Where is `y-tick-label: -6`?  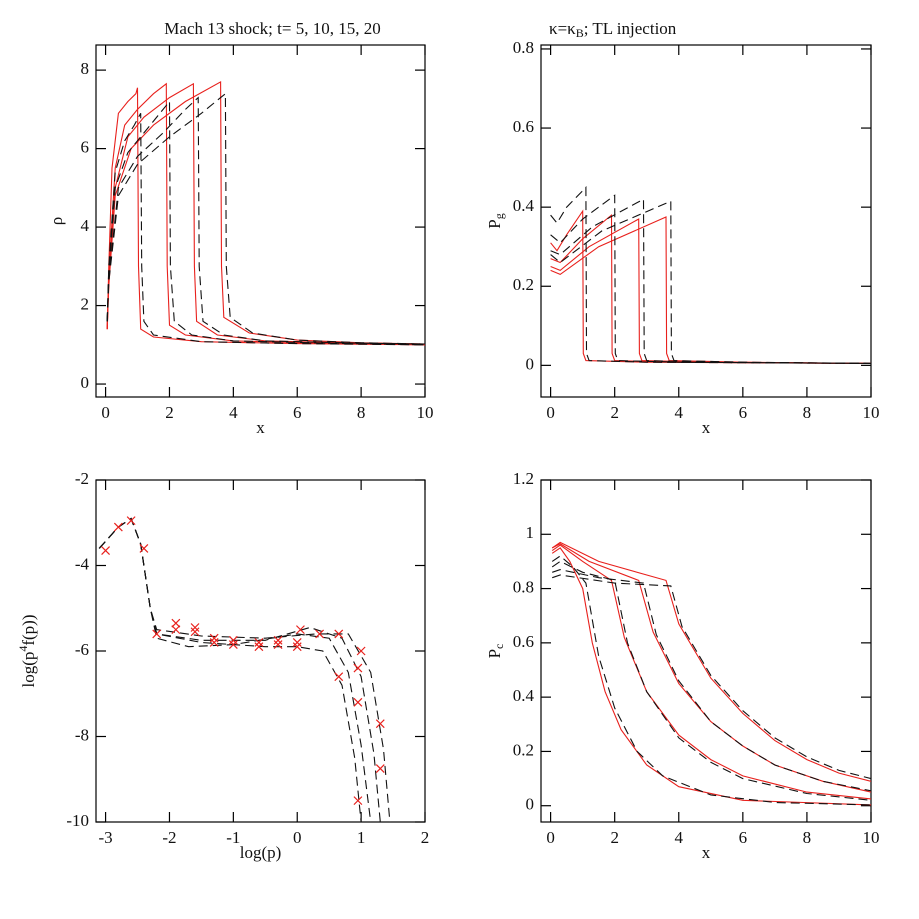 y-tick-label: -6 is located at coordinates (82, 649).